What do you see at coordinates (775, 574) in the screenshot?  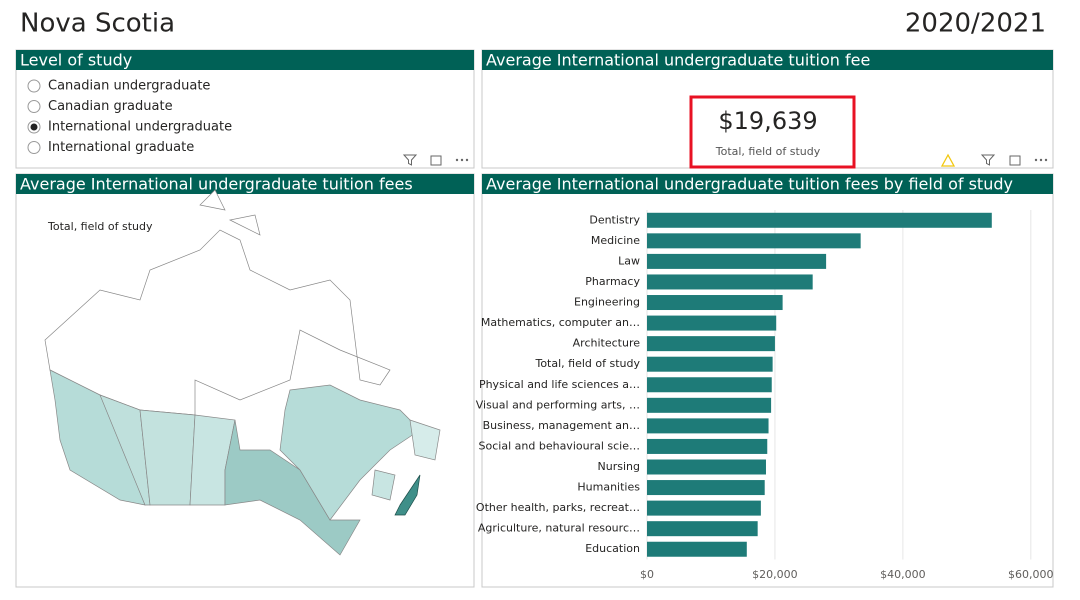 I see `x-tick-label: $20,000` at bounding box center [775, 574].